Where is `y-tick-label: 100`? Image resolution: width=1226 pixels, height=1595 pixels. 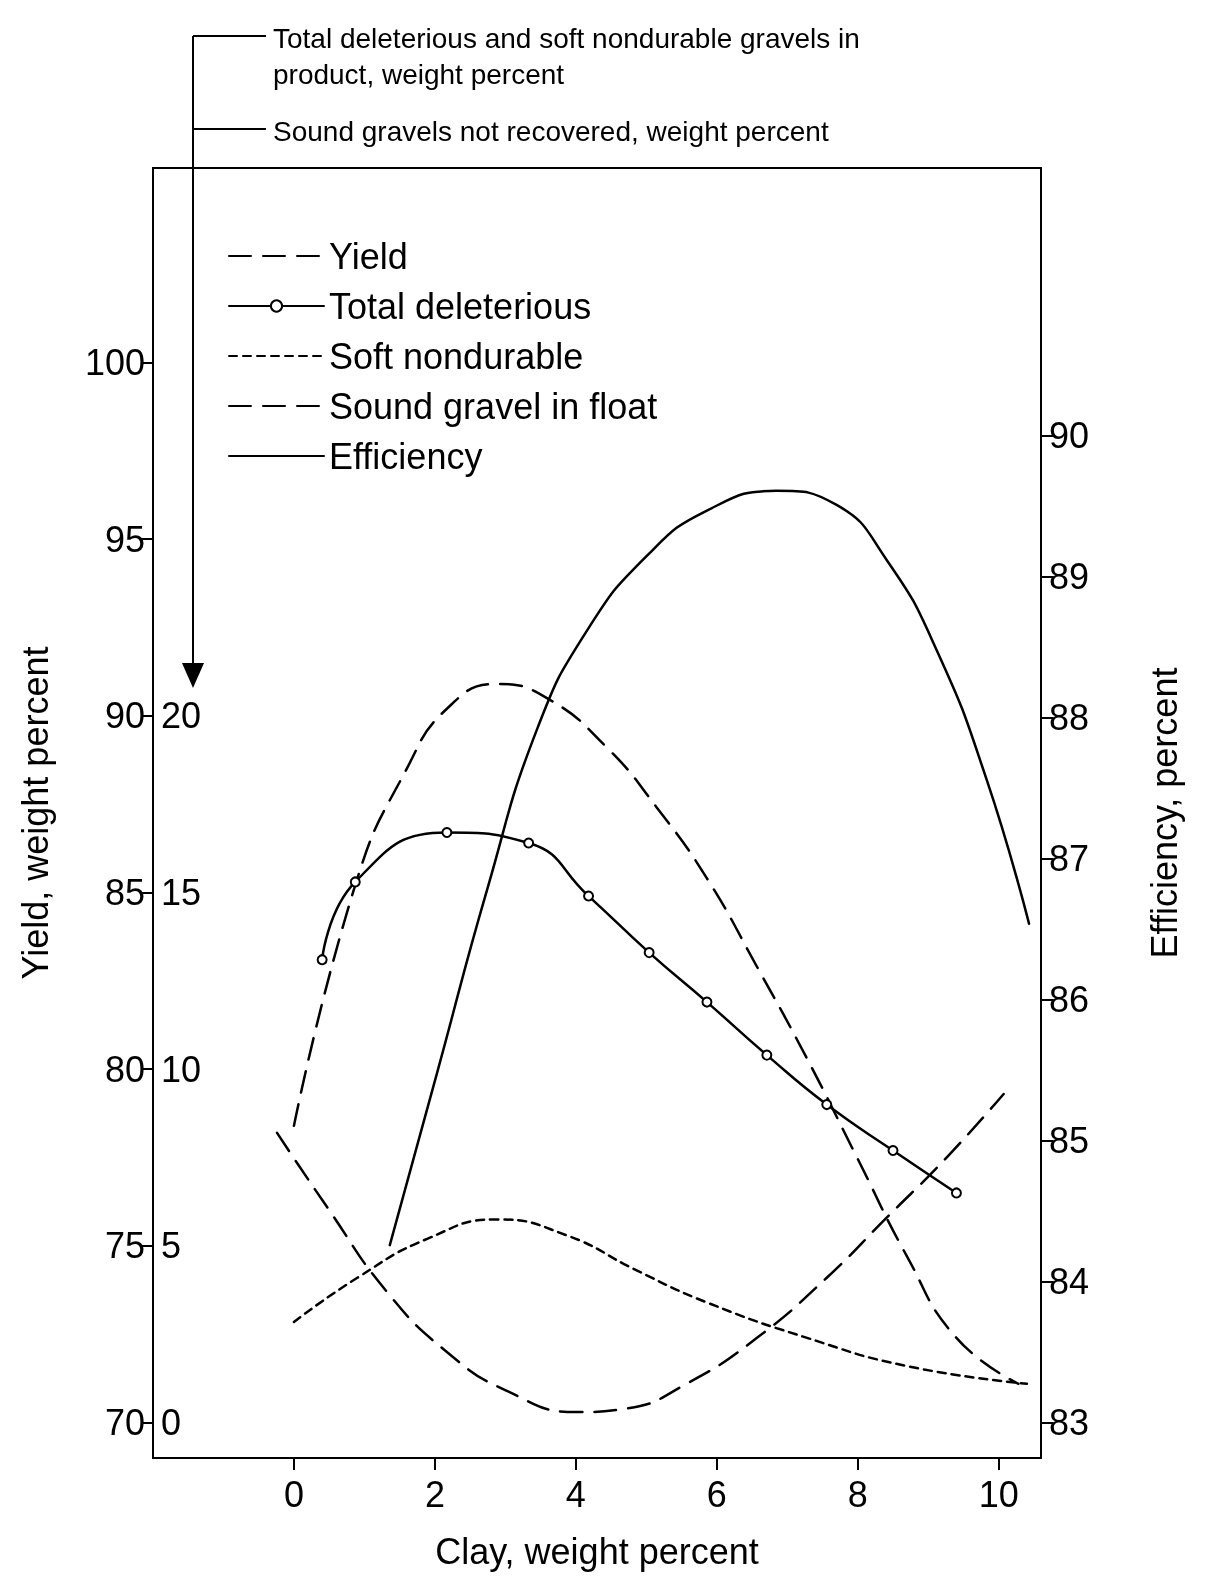 y-tick-label: 100 is located at coordinates (114, 362).